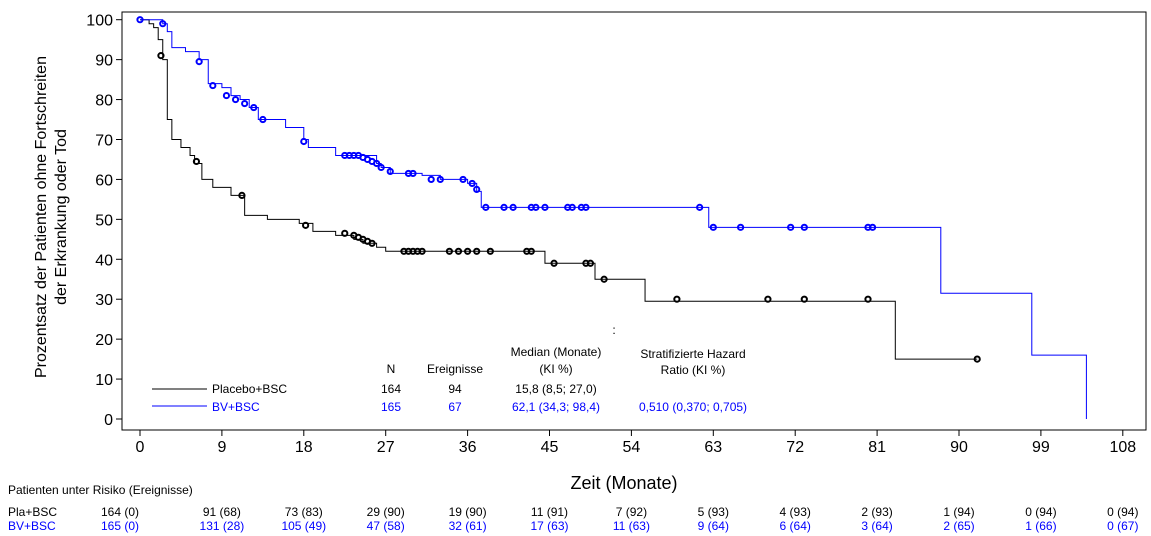 This screenshot has height=536, width=1151. I want to click on legend-median-bv: 62,1 (34,3; 98,4), so click(556, 407).